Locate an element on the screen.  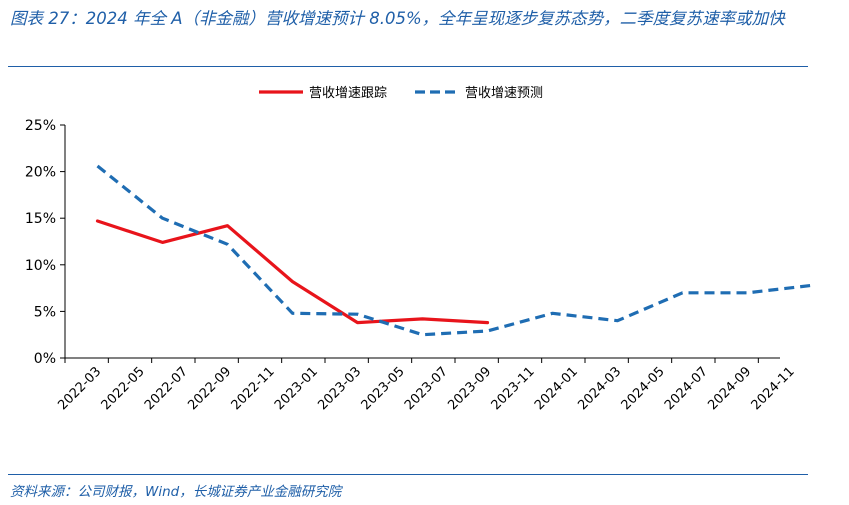
x-tick-label: 2023-03 is located at coordinates (339, 388).